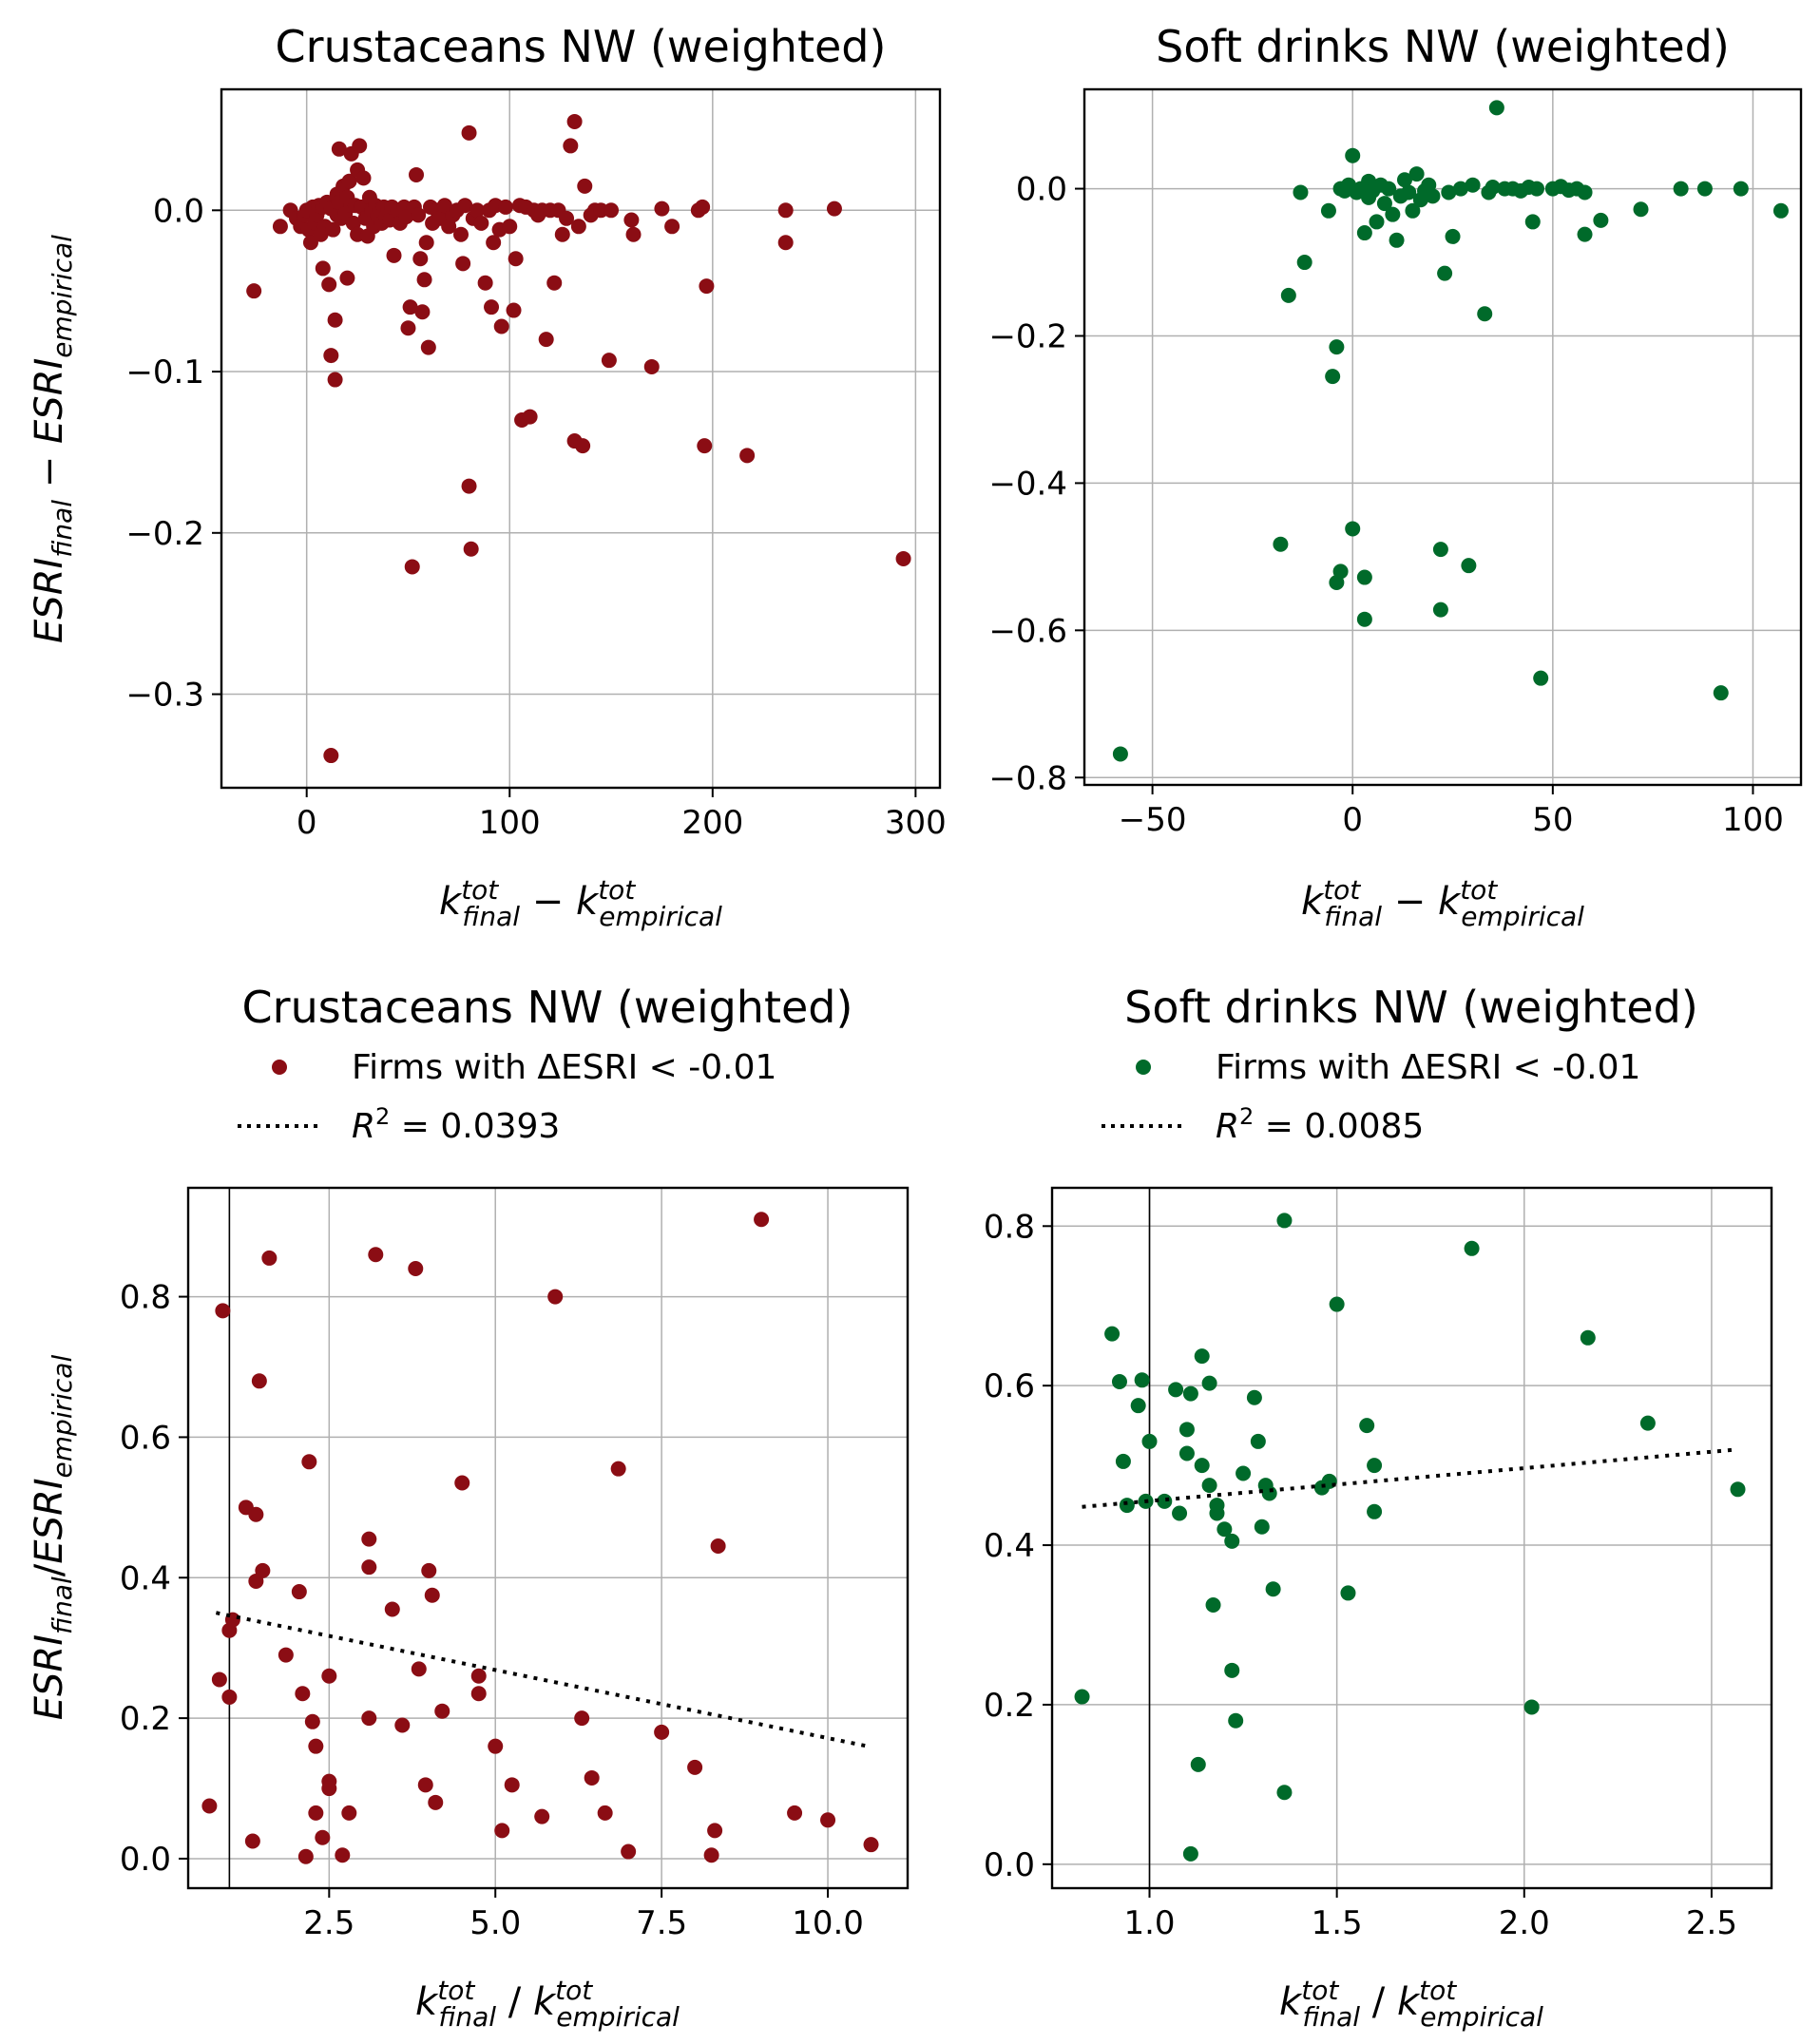 The height and width of the screenshot is (2044, 1820). Describe the element at coordinates (1411, 1538) in the screenshot. I see `plot-frame` at that location.